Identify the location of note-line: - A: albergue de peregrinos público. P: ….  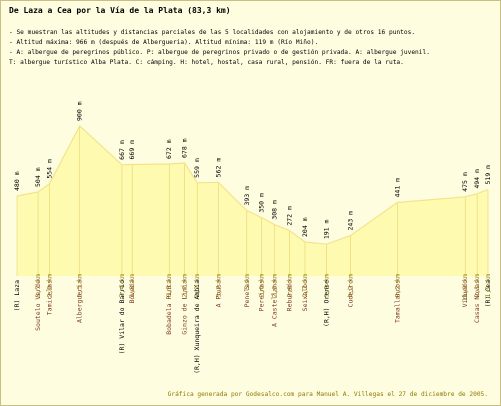
(219, 52).